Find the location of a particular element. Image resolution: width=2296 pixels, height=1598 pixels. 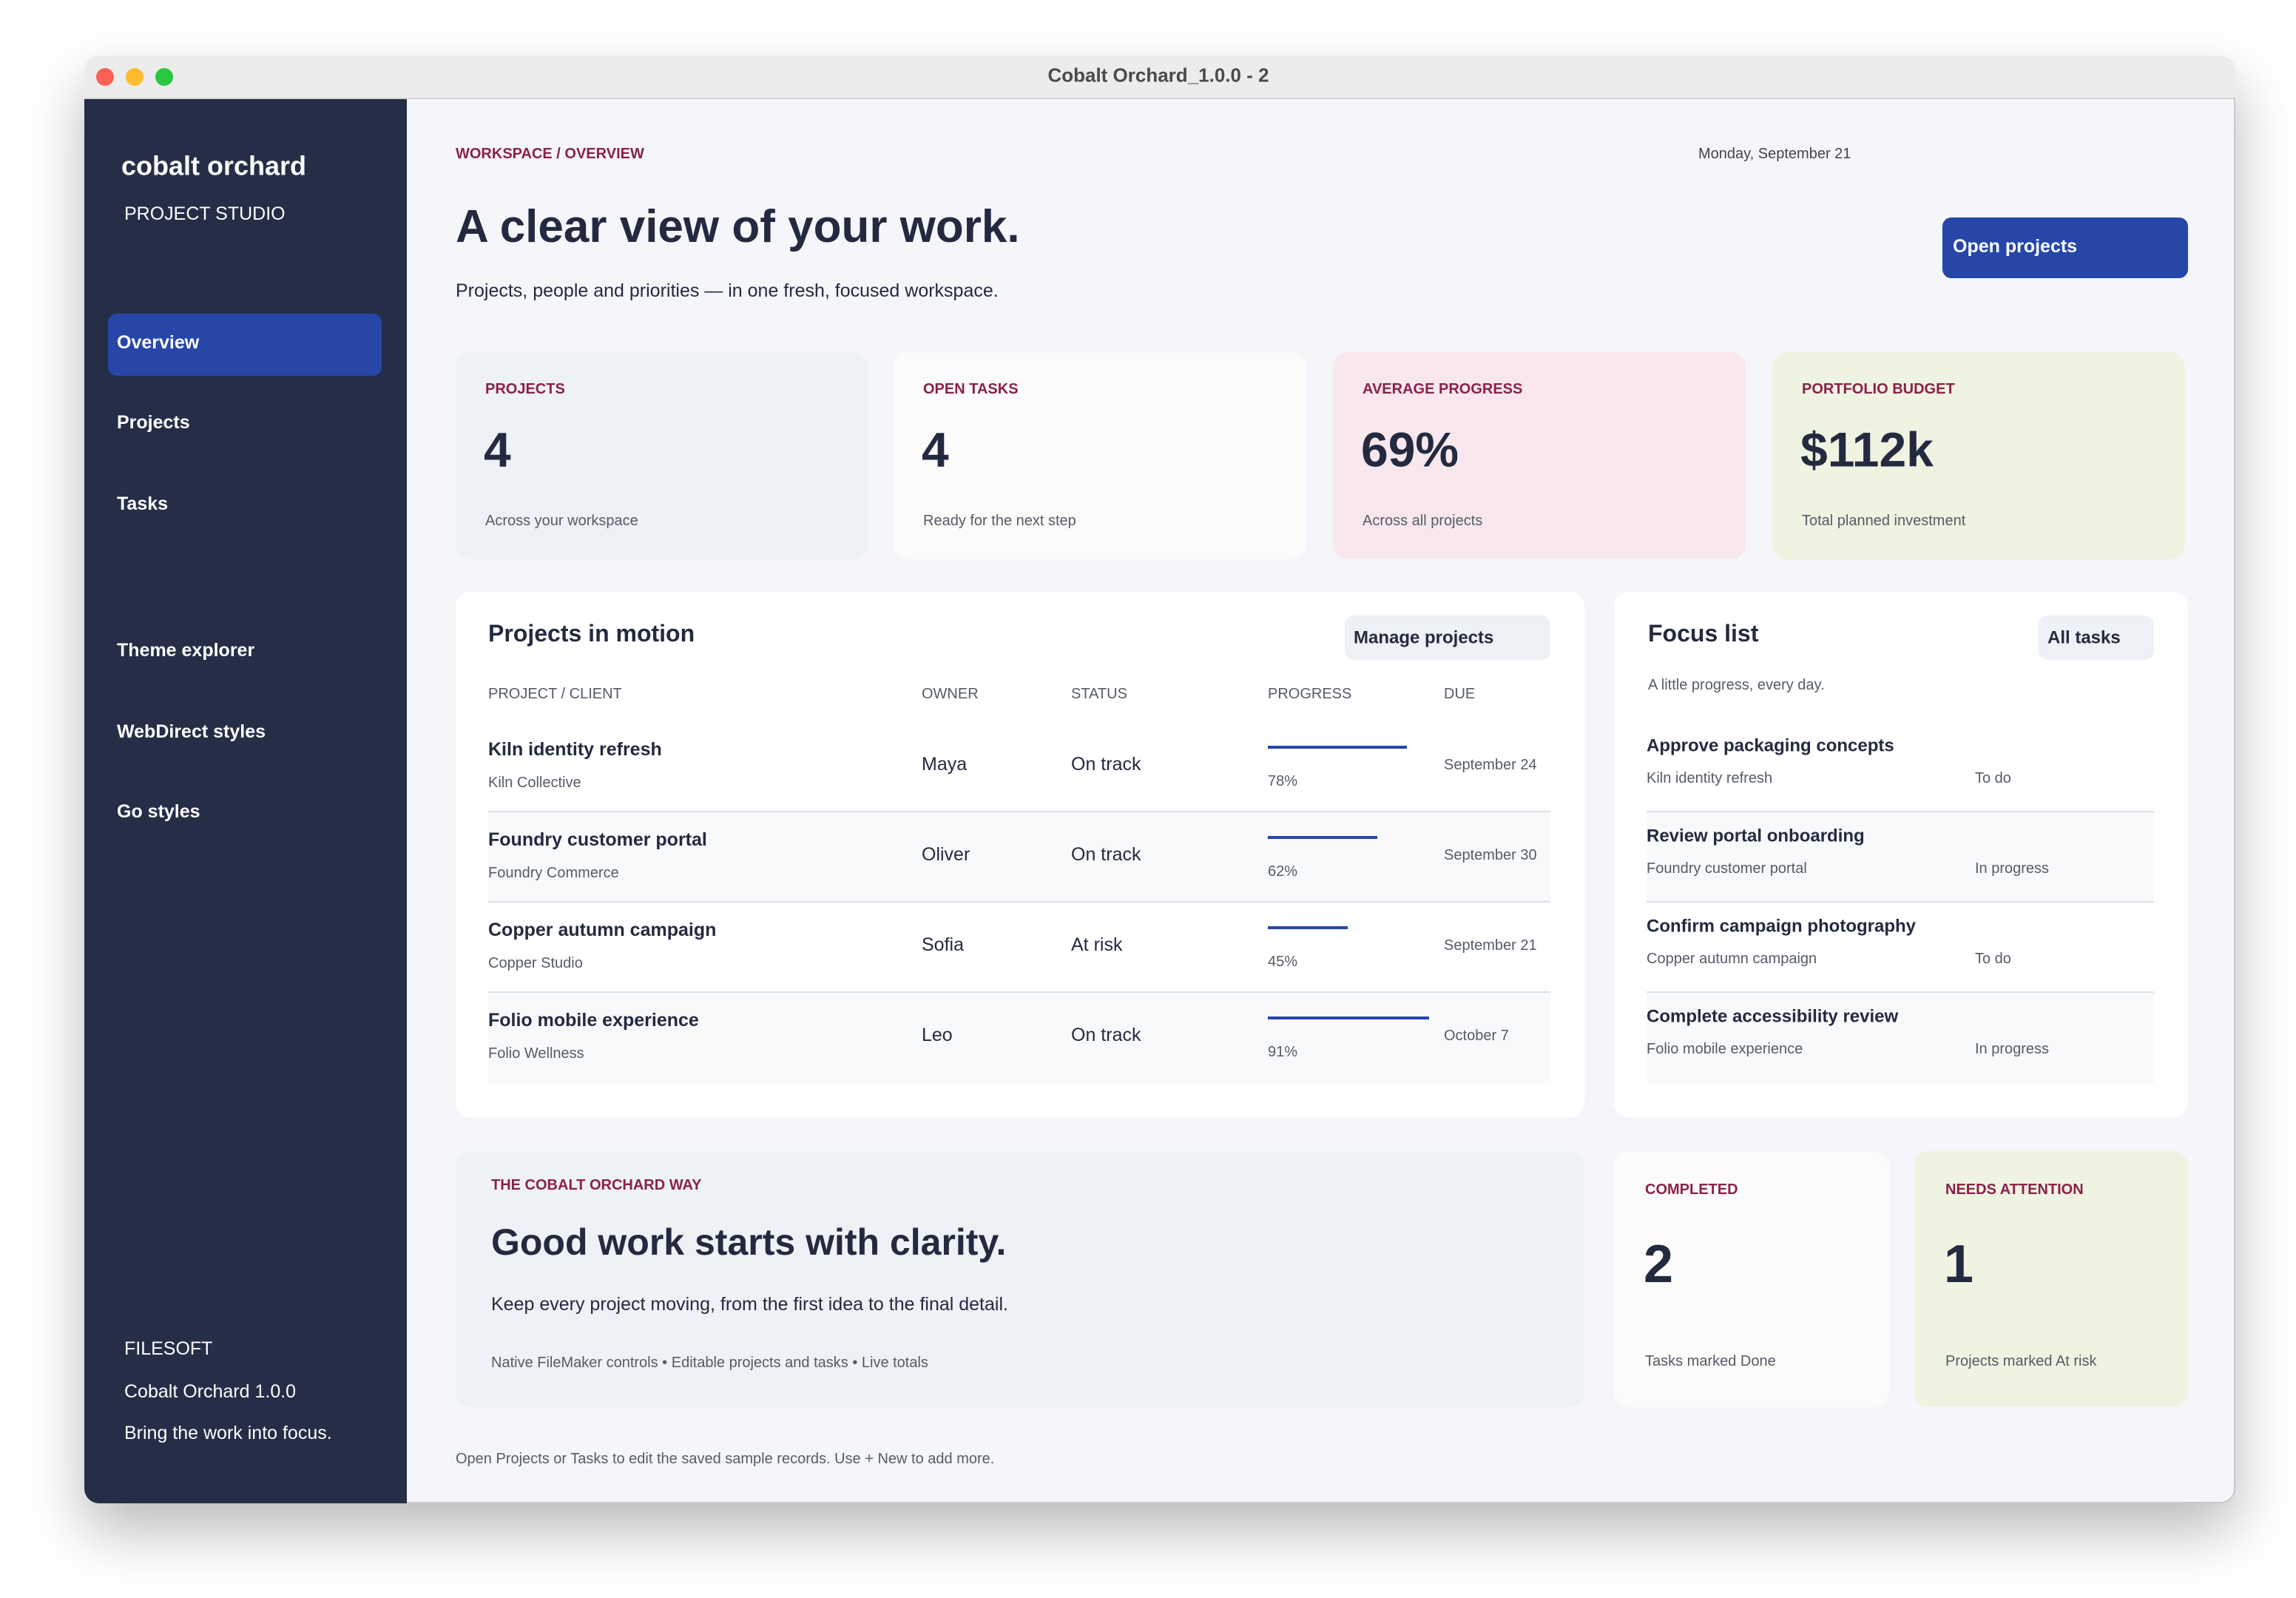

title-bar is located at coordinates (1159, 77).